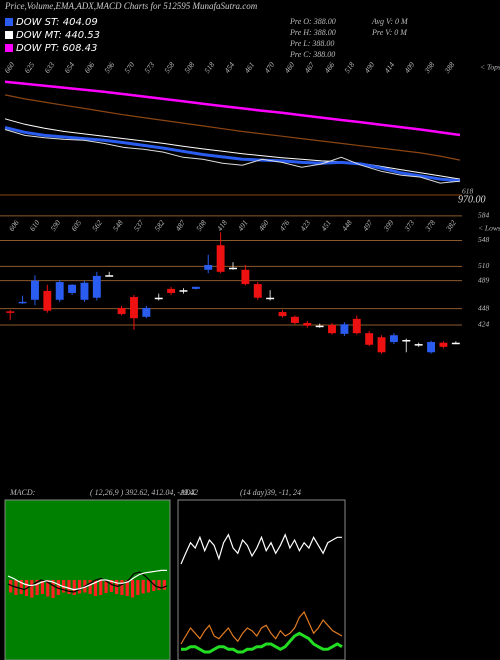 Image resolution: width=500 pixels, height=660 pixels. I want to click on top-label: 606, so click(14, 225).